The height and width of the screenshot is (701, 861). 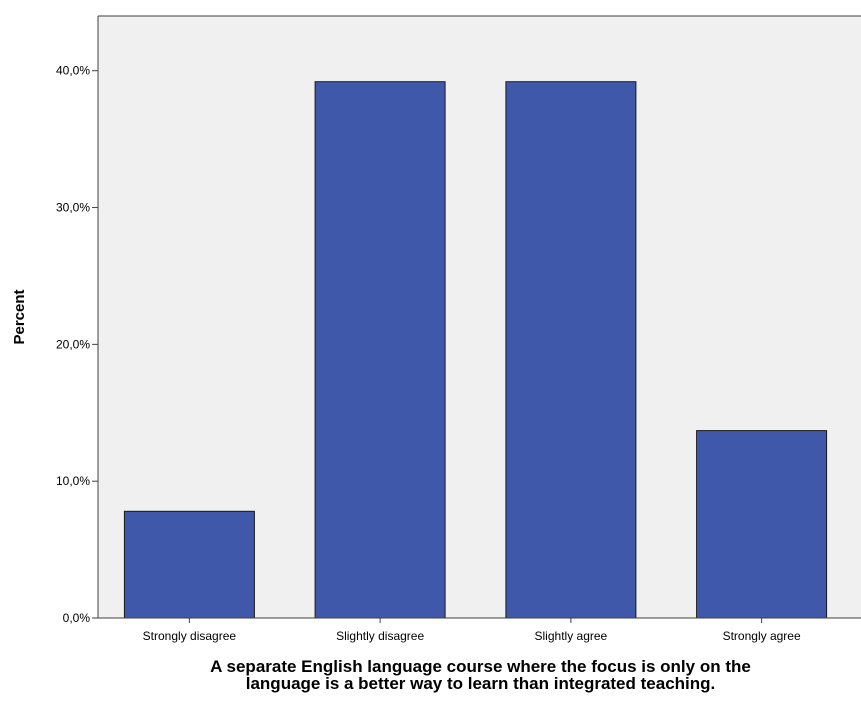 I want to click on x-tick-label-3: Strongly agree, so click(x=762, y=636).